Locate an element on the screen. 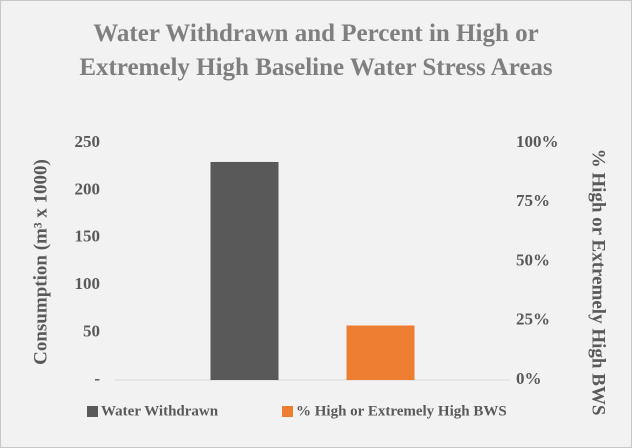 This screenshot has height=448, width=632. y2-tick-label: 25% is located at coordinates (533, 319).